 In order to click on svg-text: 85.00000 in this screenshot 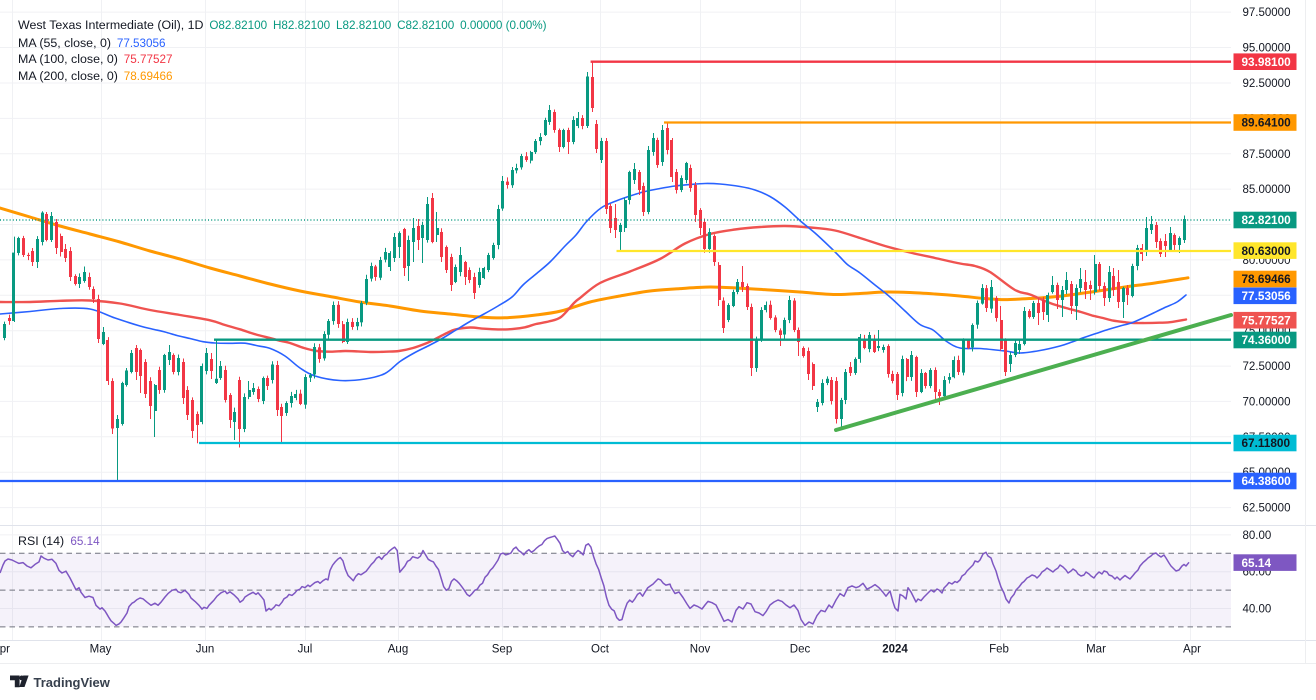, I will do `click(1267, 190)`.